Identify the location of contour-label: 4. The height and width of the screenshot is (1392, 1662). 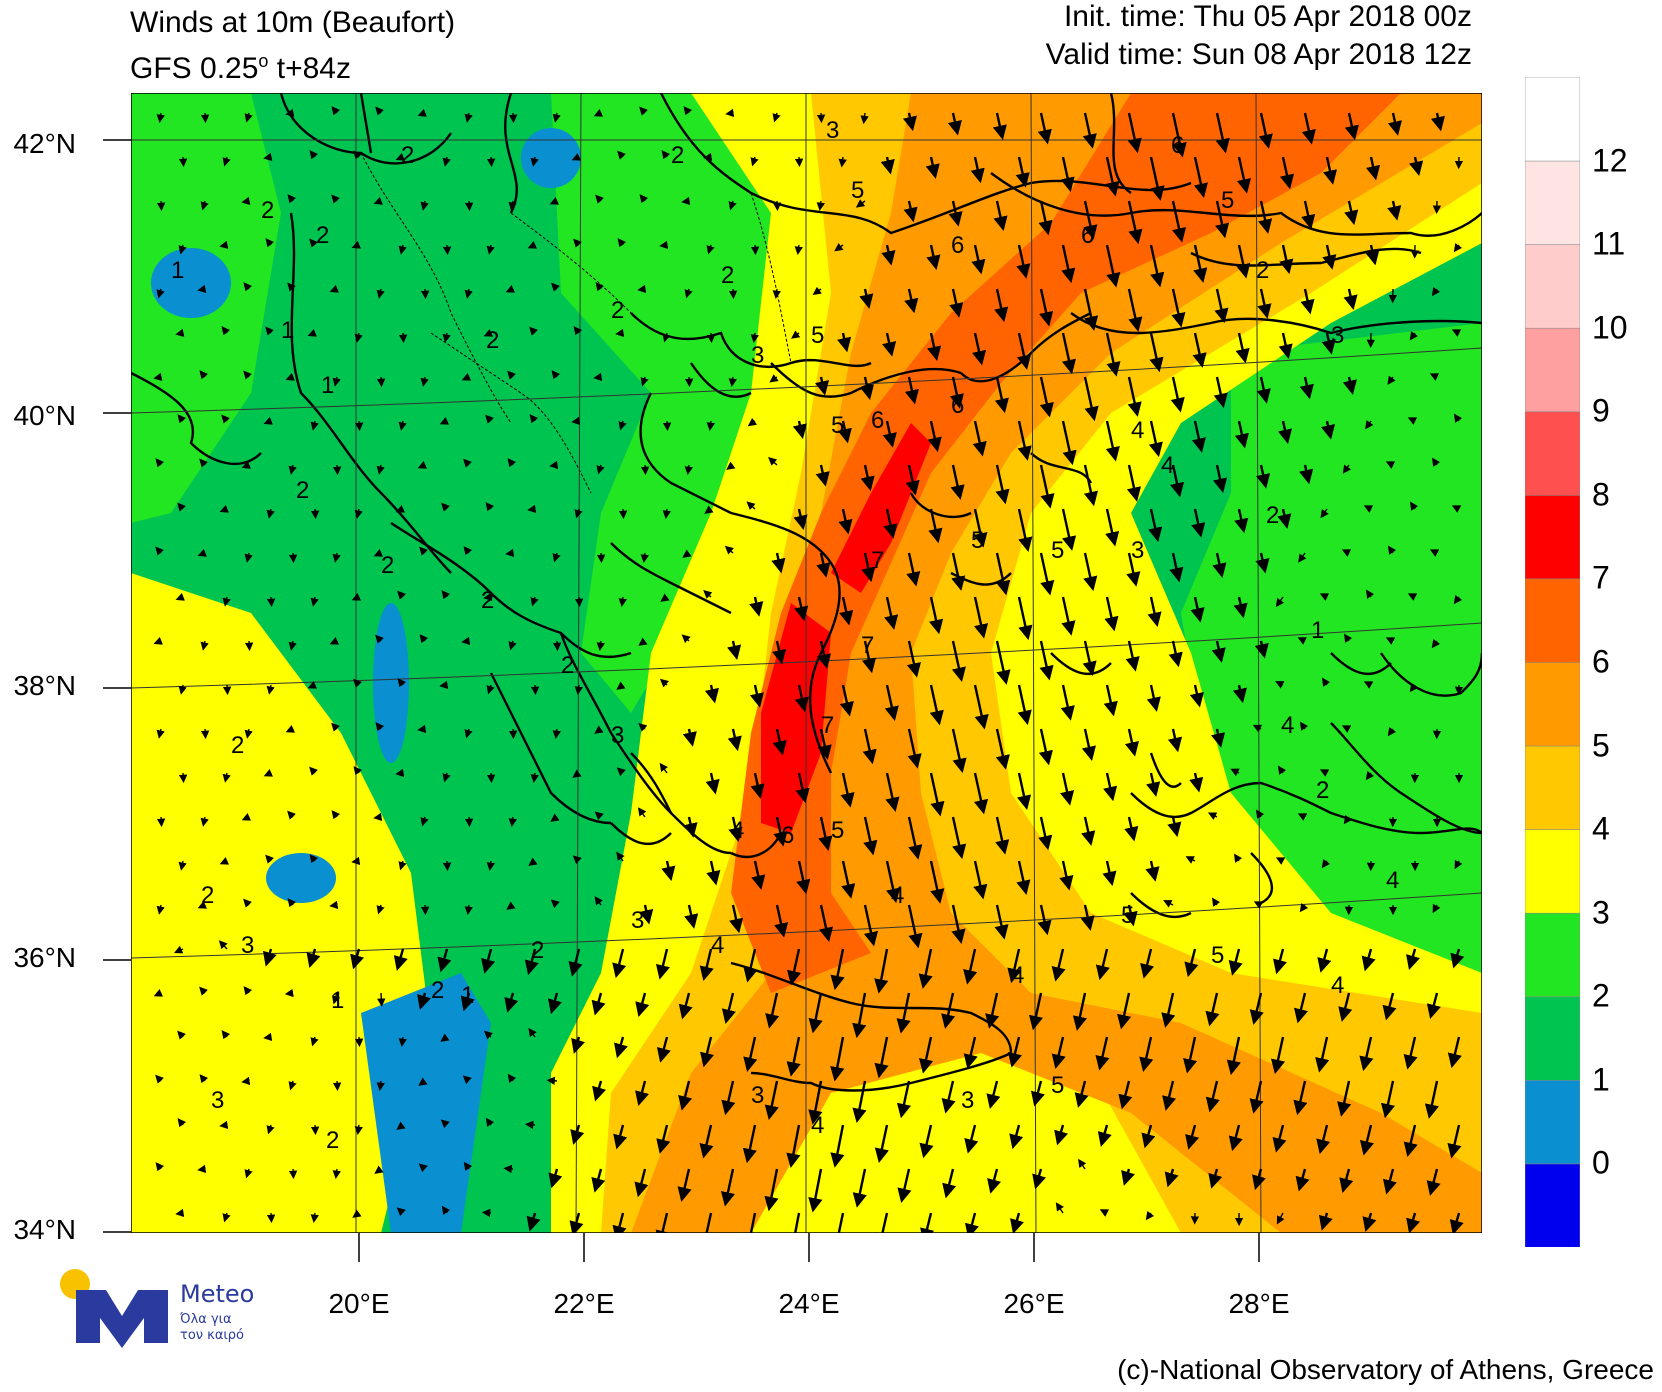
(897, 895).